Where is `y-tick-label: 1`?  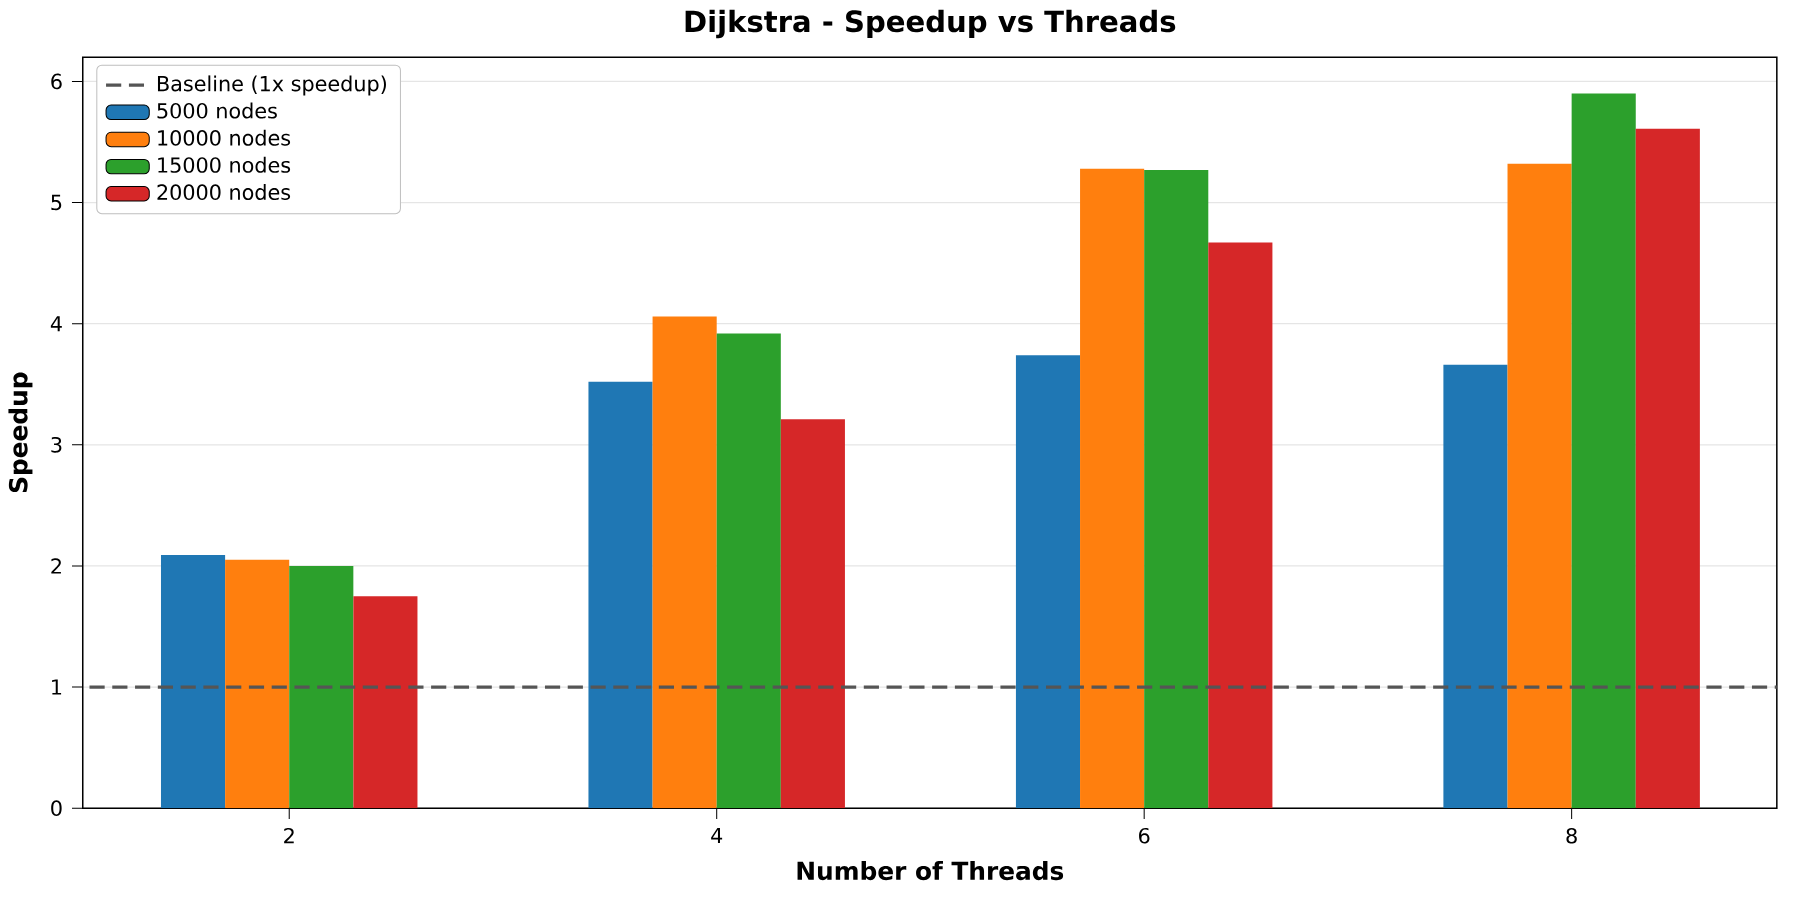 y-tick-label: 1 is located at coordinates (57, 687).